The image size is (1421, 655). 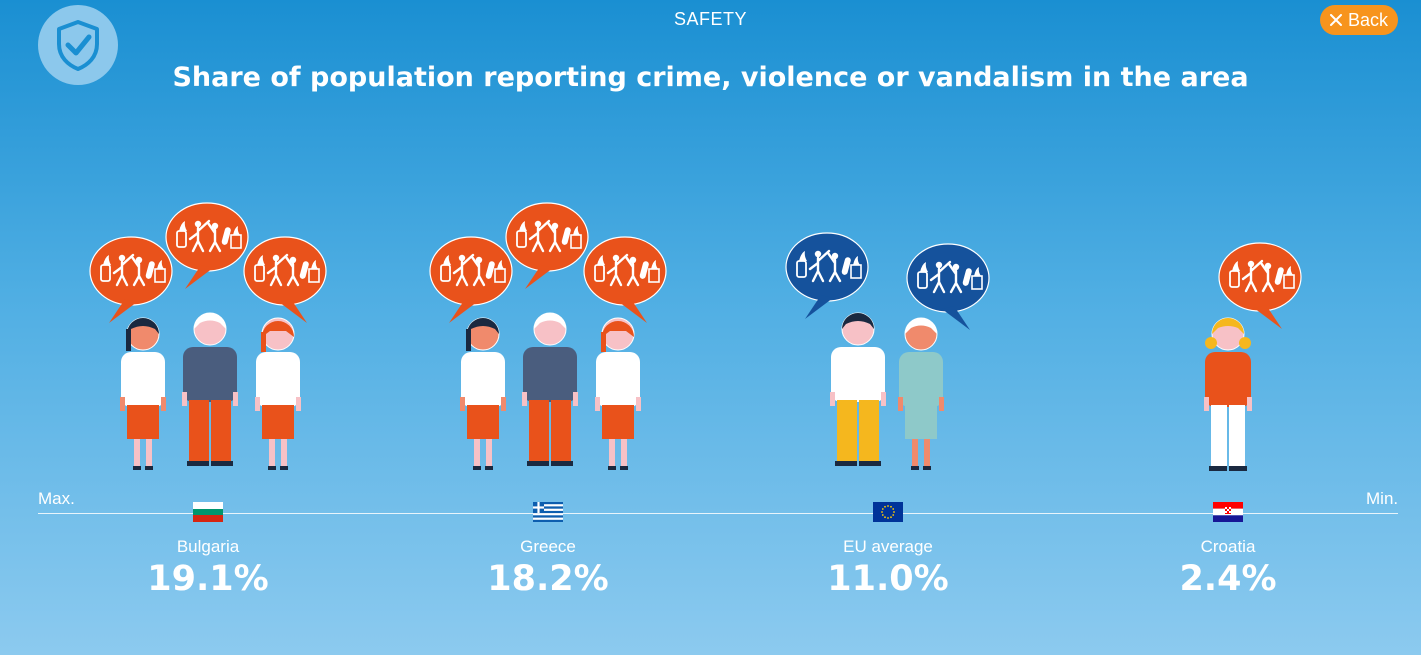 I want to click on data-label: 11.0%, so click(x=888, y=579).